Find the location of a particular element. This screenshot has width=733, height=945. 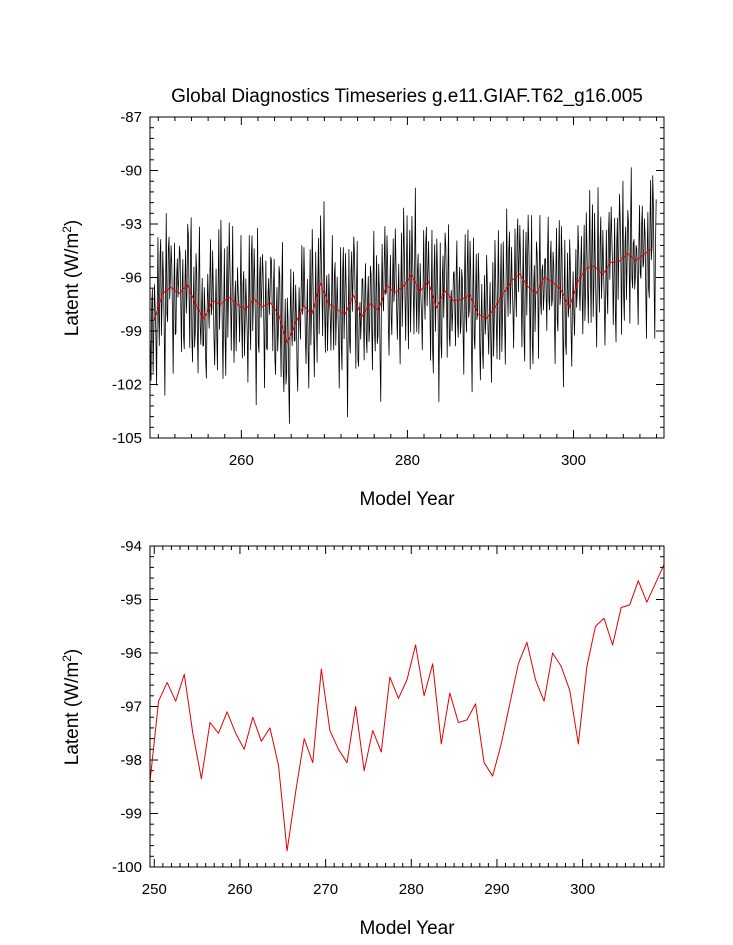

top-y-tick-labels: -105 -102 -99 -96 -93 -90 -87 is located at coordinates (127, 278).